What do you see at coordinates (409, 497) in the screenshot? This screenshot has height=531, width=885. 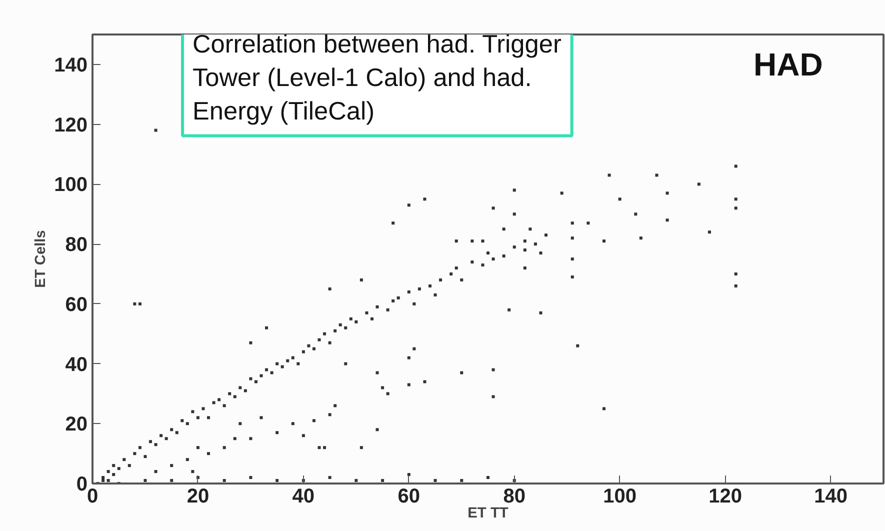 I see `x-tick-label: 60` at bounding box center [409, 497].